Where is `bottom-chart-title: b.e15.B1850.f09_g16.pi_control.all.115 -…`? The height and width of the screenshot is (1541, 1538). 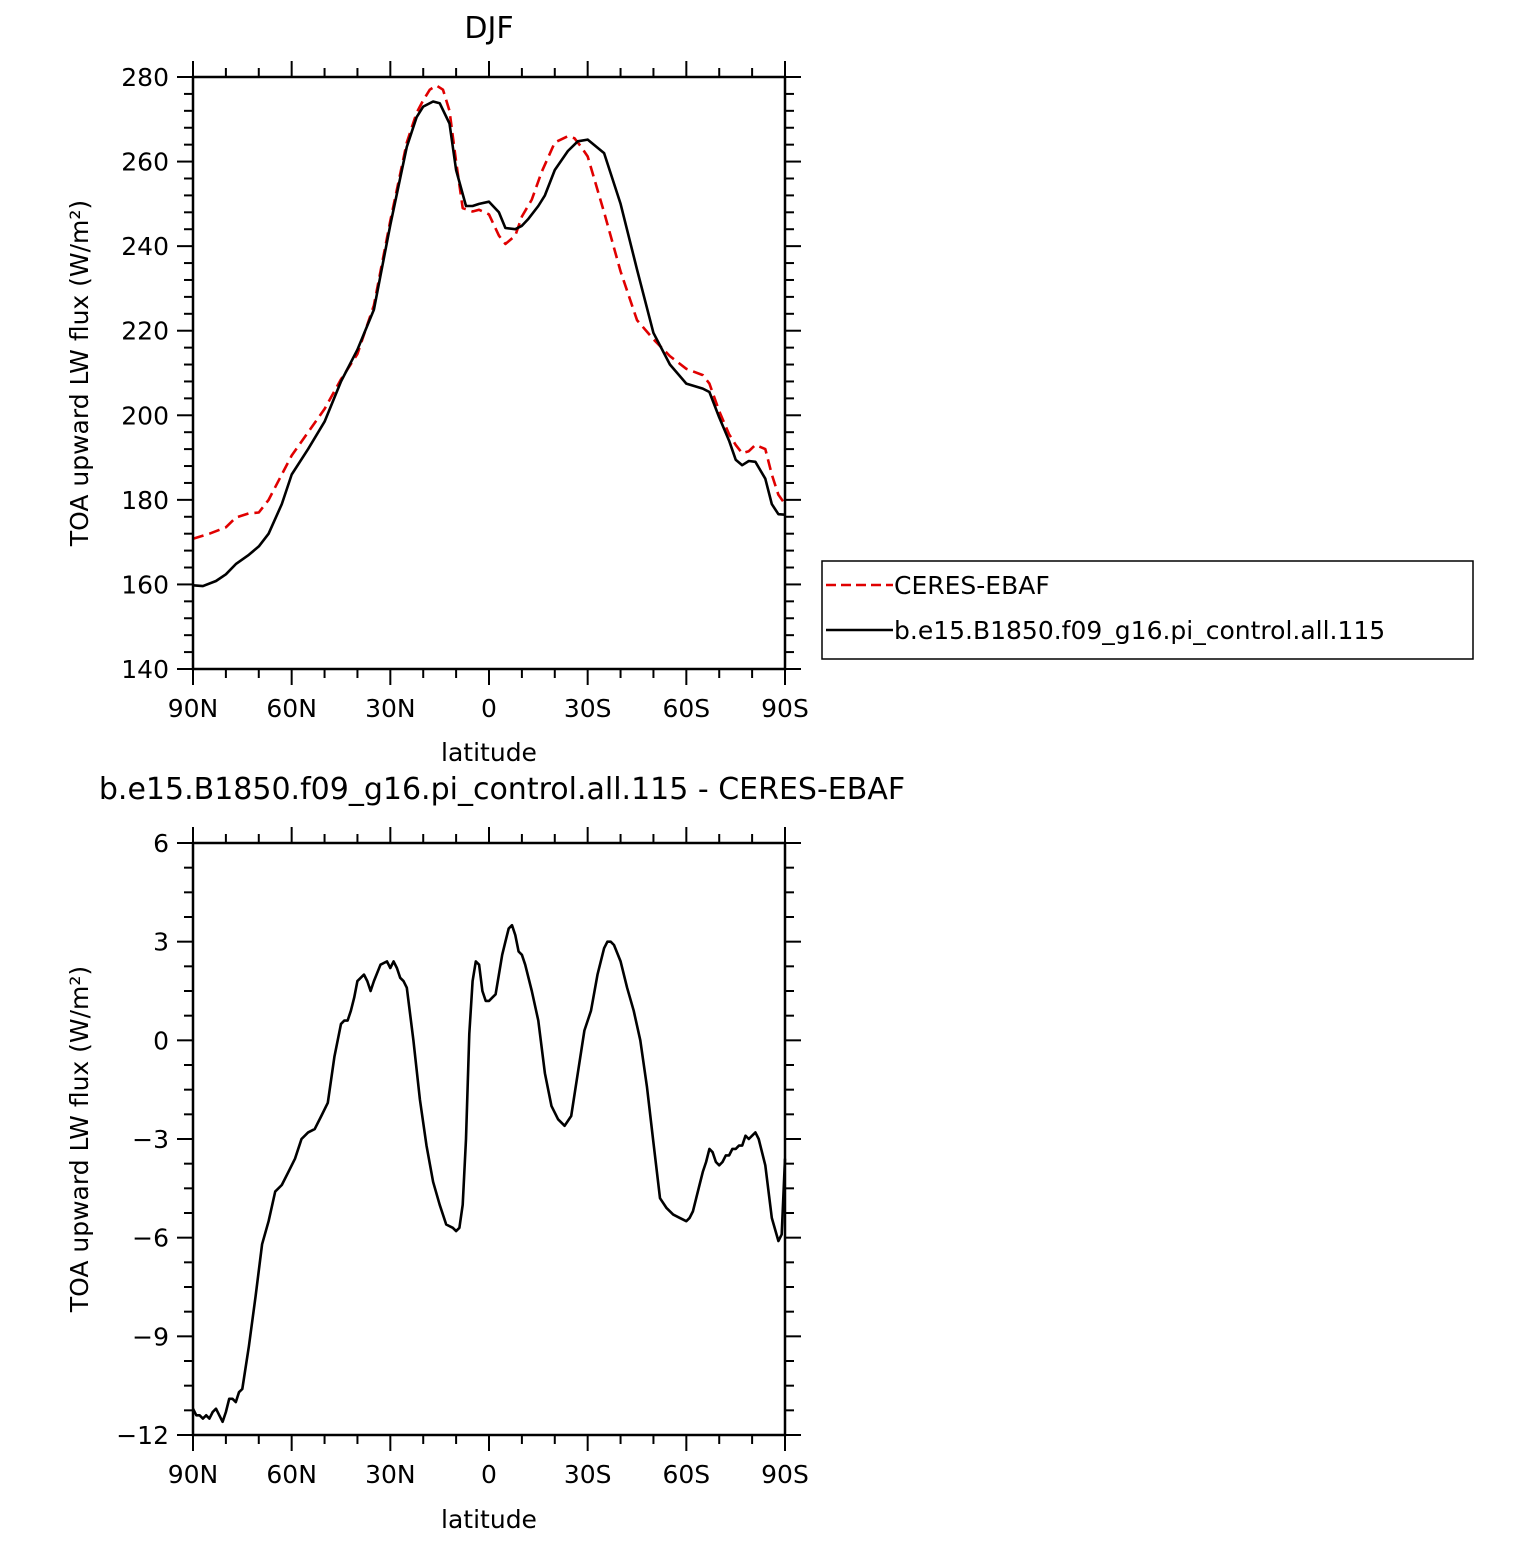
bottom-chart-title: b.e15.B1850.f09_g16.pi_control.all.115 -… is located at coordinates (502, 789).